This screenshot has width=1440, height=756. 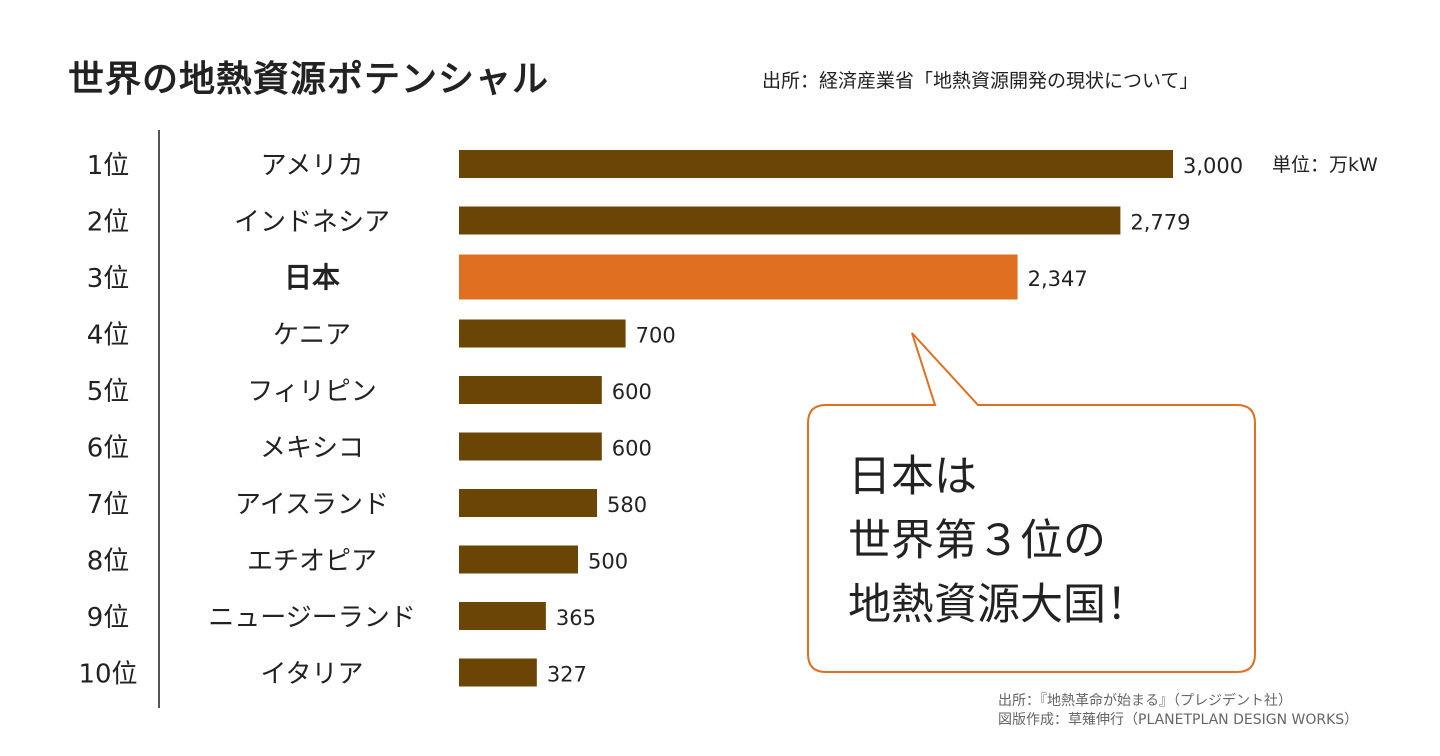 I want to click on callout-line: 日本は, so click(x=912, y=477).